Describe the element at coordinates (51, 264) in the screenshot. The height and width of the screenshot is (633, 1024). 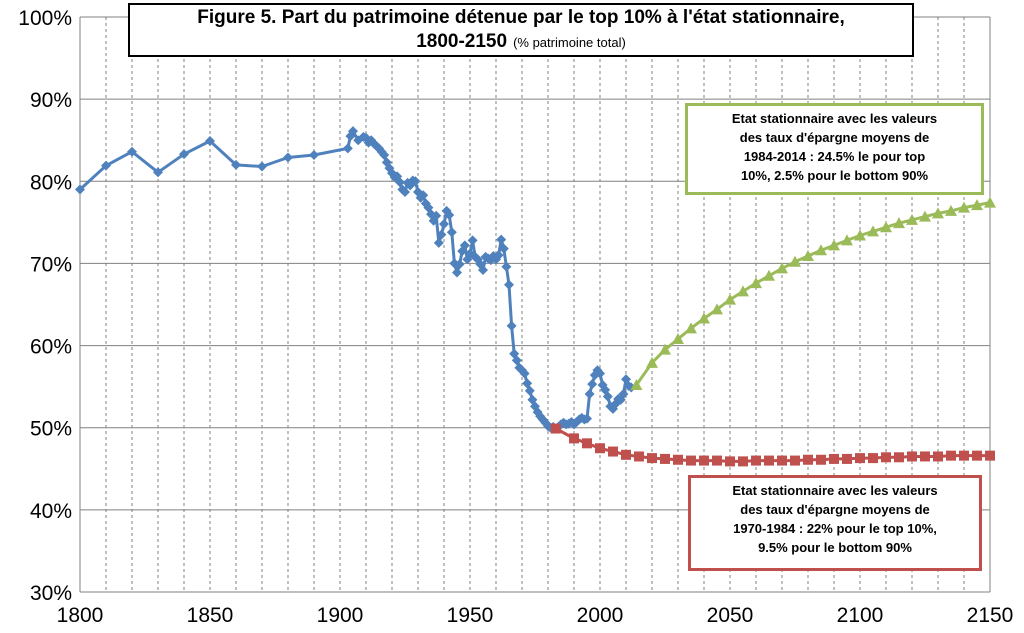
I see `y-tick-label: 70%` at that location.